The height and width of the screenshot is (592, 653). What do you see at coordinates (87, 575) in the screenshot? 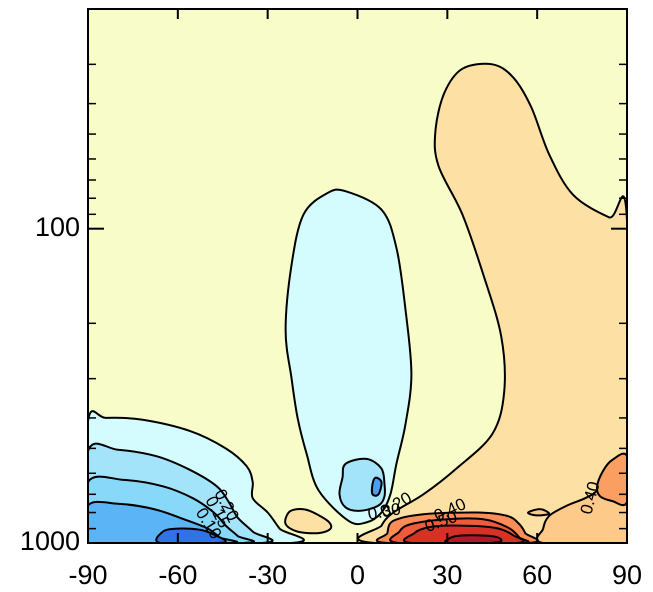
I see `x-tick-label: -90` at bounding box center [87, 575].